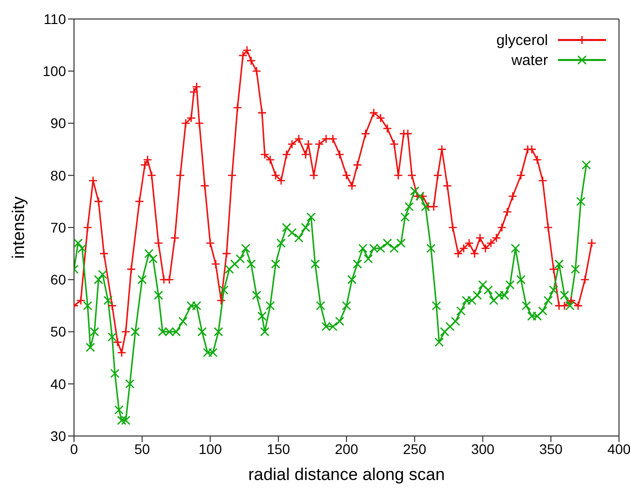 This screenshot has height=488, width=630. Describe the element at coordinates (18, 227) in the screenshot. I see `y-axis-title: intensity` at that location.